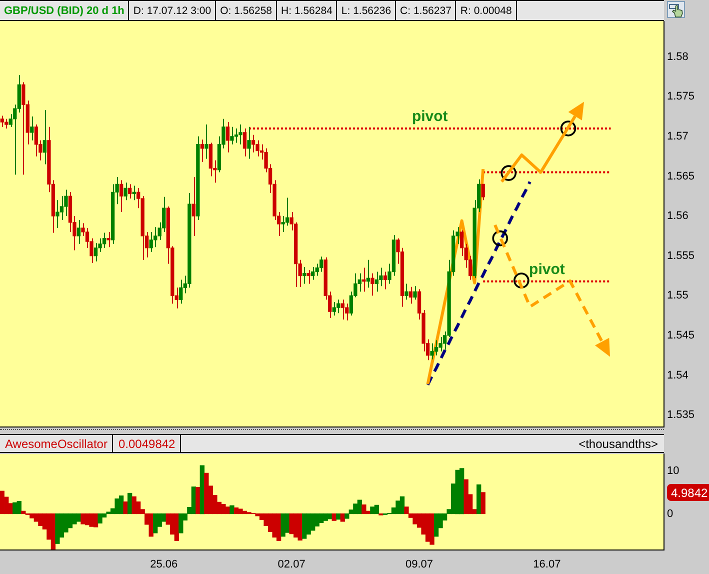  What do you see at coordinates (419, 564) in the screenshot?
I see `x-tick-label: 09.07` at bounding box center [419, 564].